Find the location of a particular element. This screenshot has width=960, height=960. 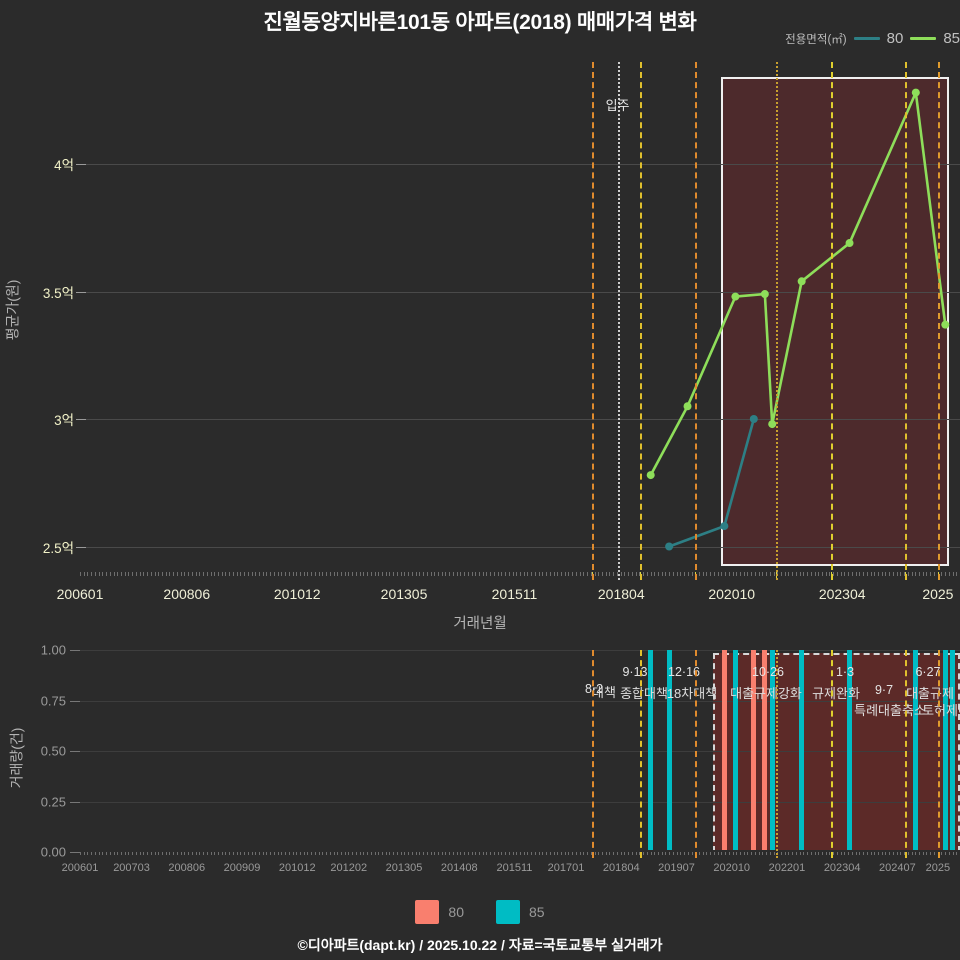

policy-event-line is located at coordinates (695, 754).